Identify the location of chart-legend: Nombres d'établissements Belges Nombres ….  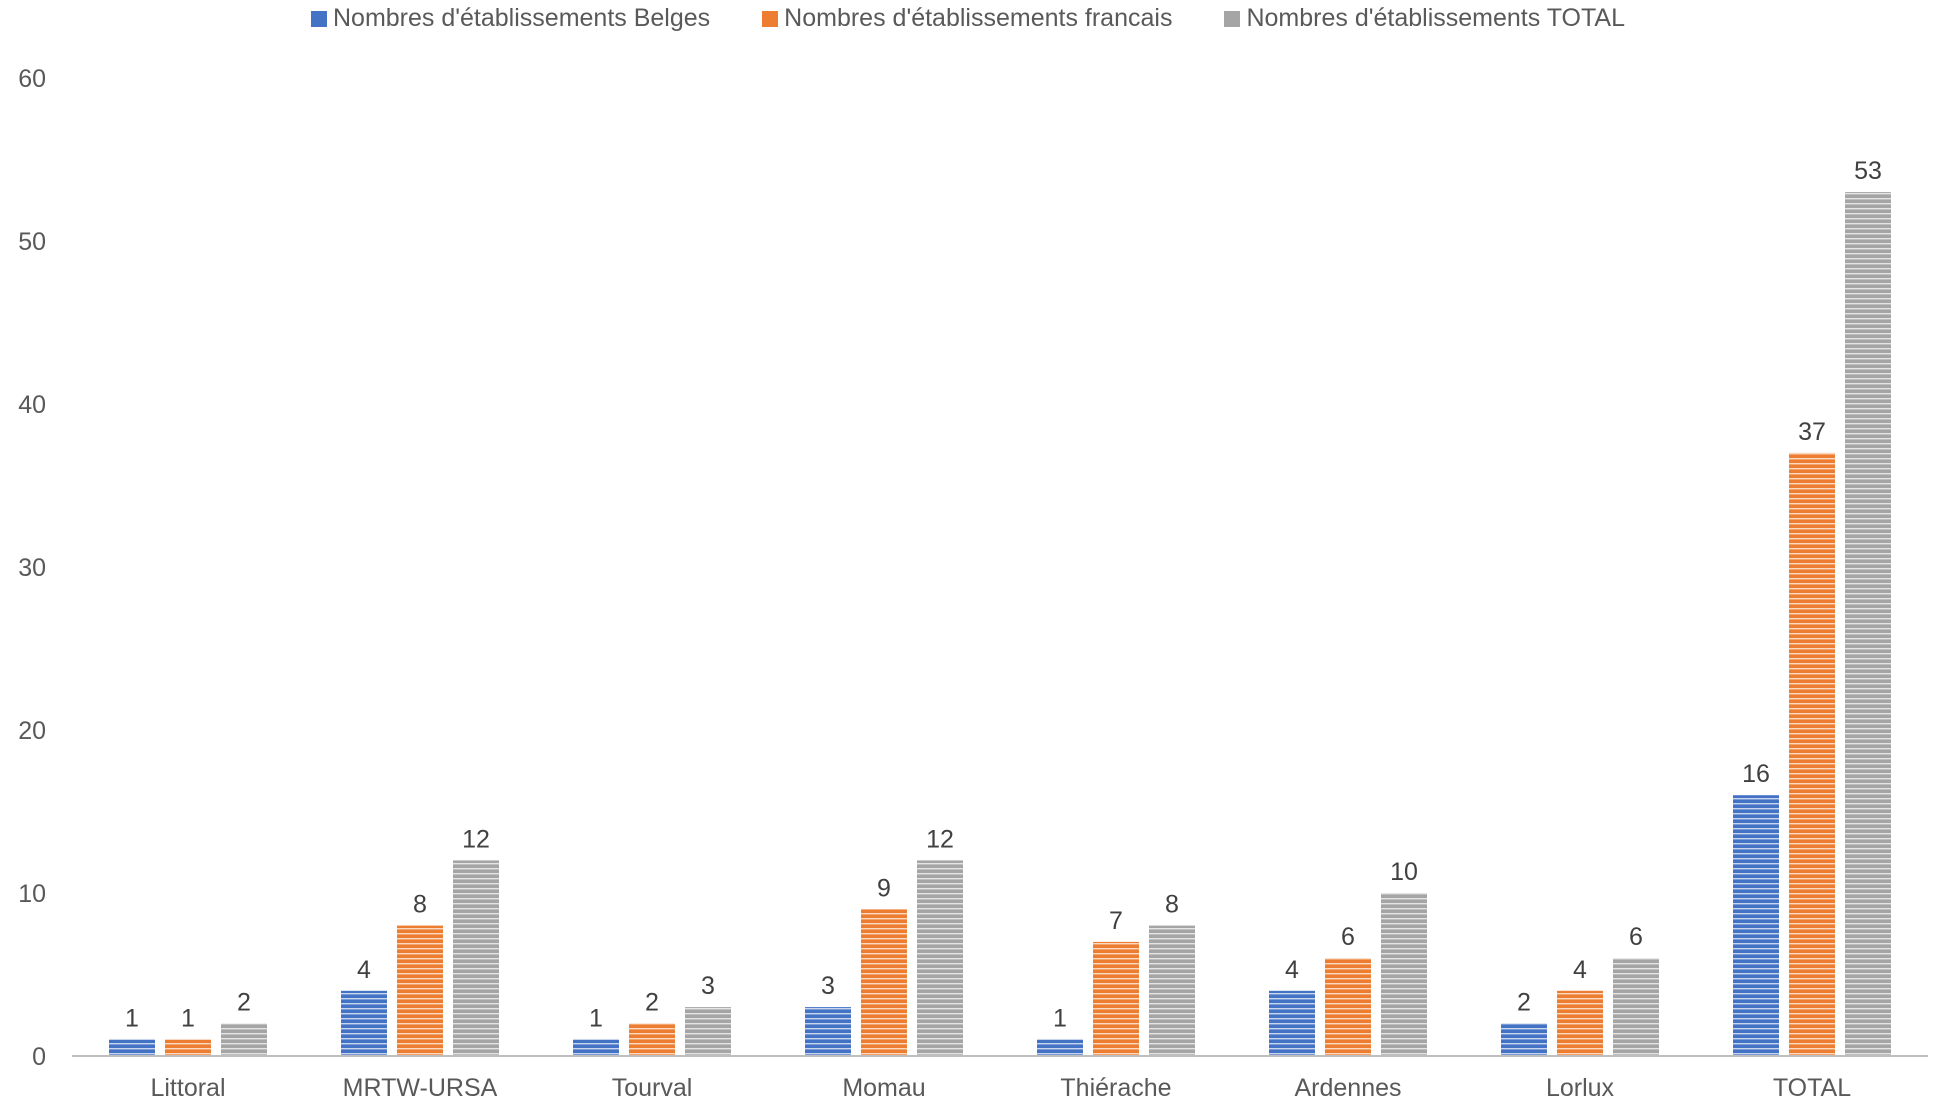
(968, 18).